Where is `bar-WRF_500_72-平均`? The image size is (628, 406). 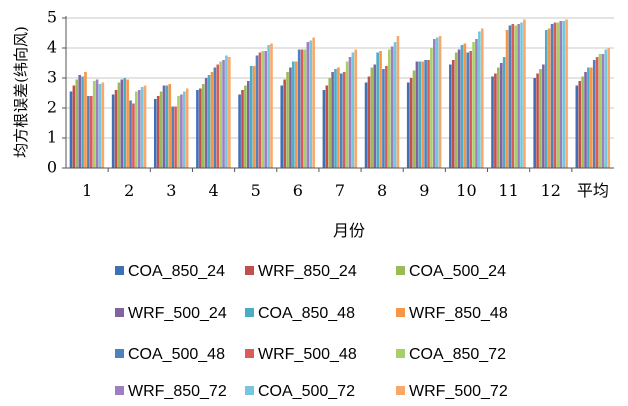
bar-WRF_500_72-平均 is located at coordinates (609, 108).